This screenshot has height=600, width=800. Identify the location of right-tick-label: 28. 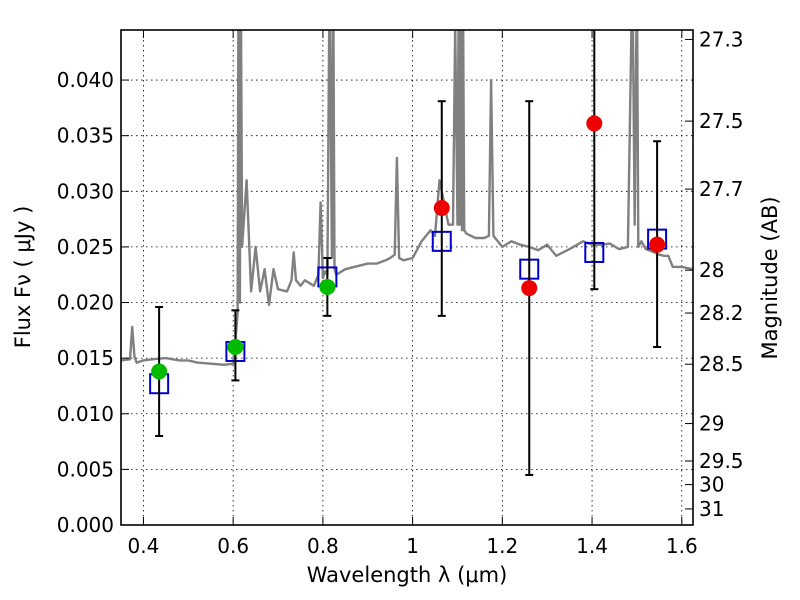
(711, 270).